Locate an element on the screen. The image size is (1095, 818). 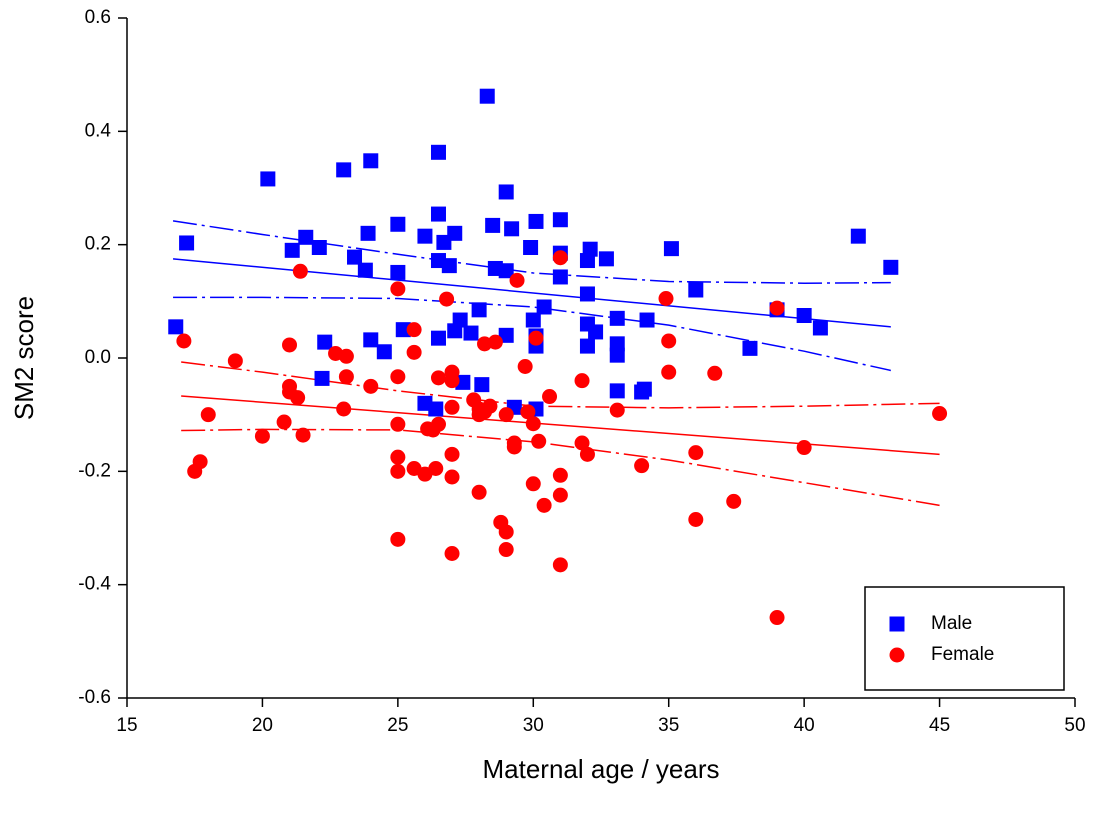
y-tick-label: -0.4 is located at coordinates (94, 584).